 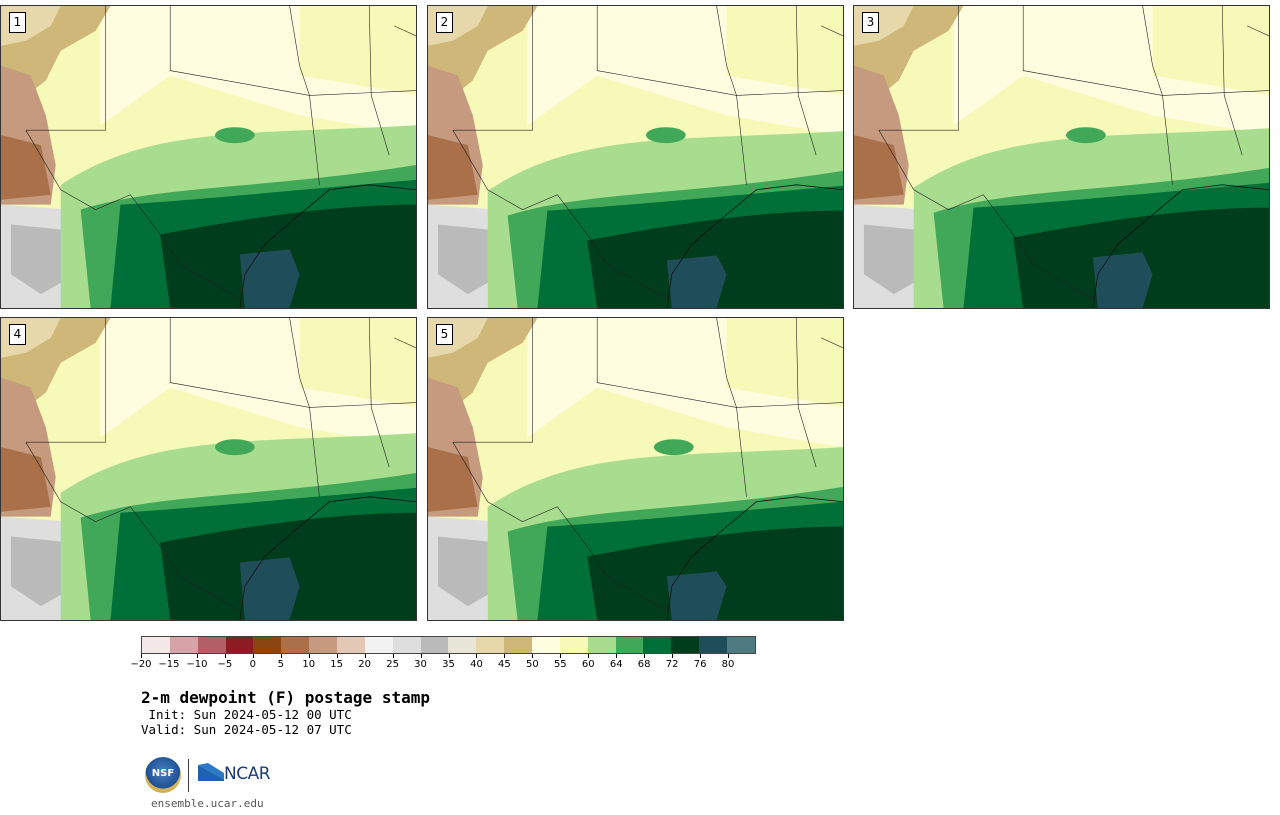 What do you see at coordinates (870, 22) in the screenshot?
I see `stamp-number: 3` at bounding box center [870, 22].